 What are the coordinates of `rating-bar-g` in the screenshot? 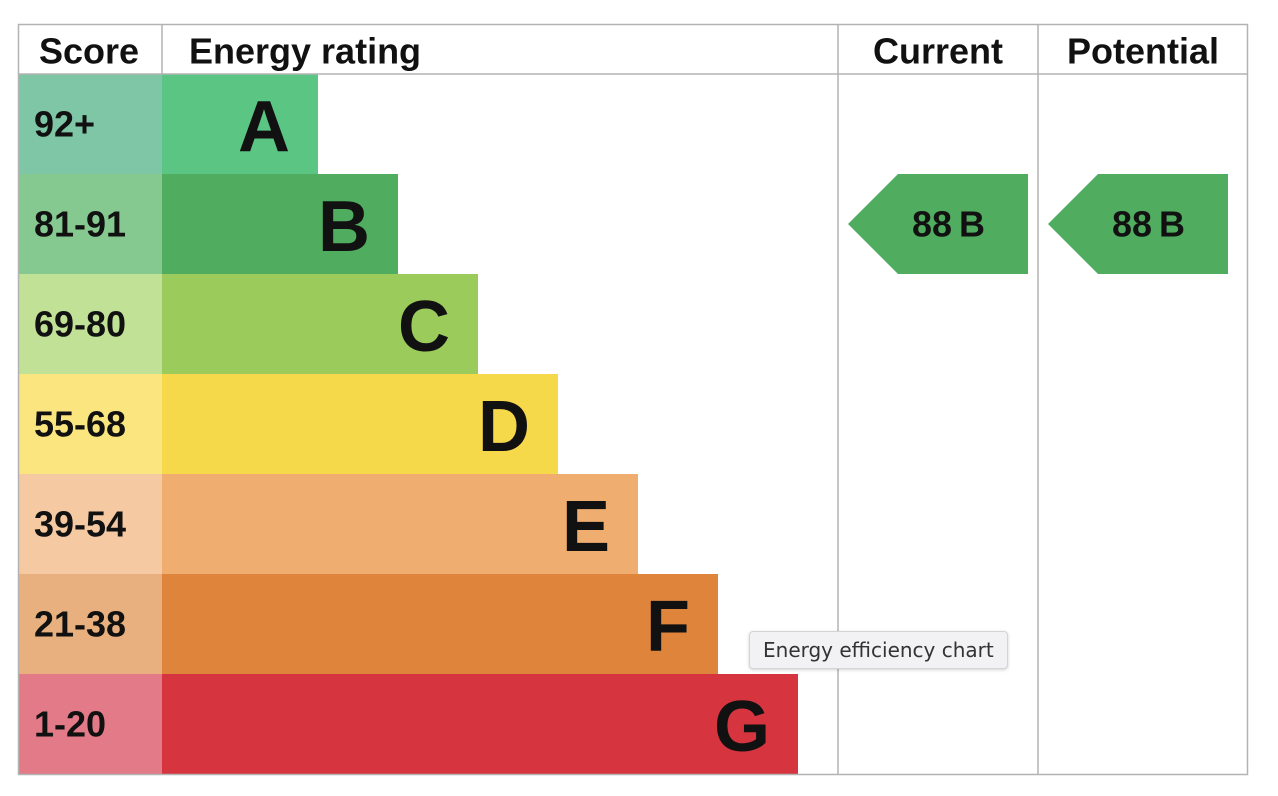 It's located at (480, 724).